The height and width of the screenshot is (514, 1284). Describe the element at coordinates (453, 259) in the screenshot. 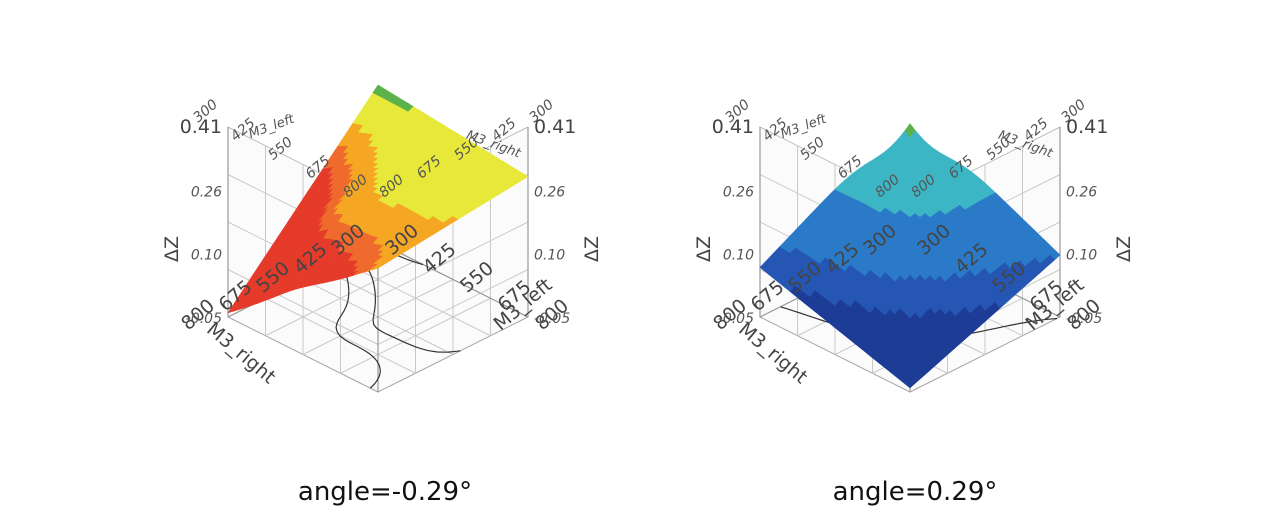

I see `wall-grid-line` at that location.